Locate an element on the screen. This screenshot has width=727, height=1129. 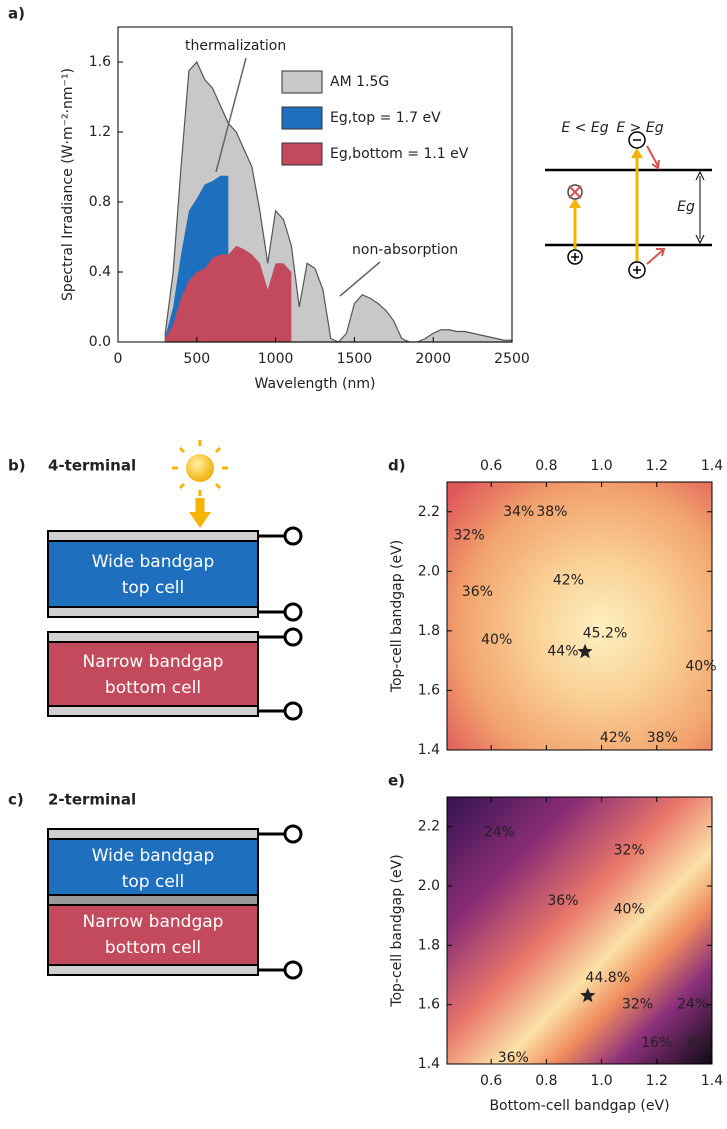
legend-label: Eg,bottom = 1.1 eV is located at coordinates (399, 154).